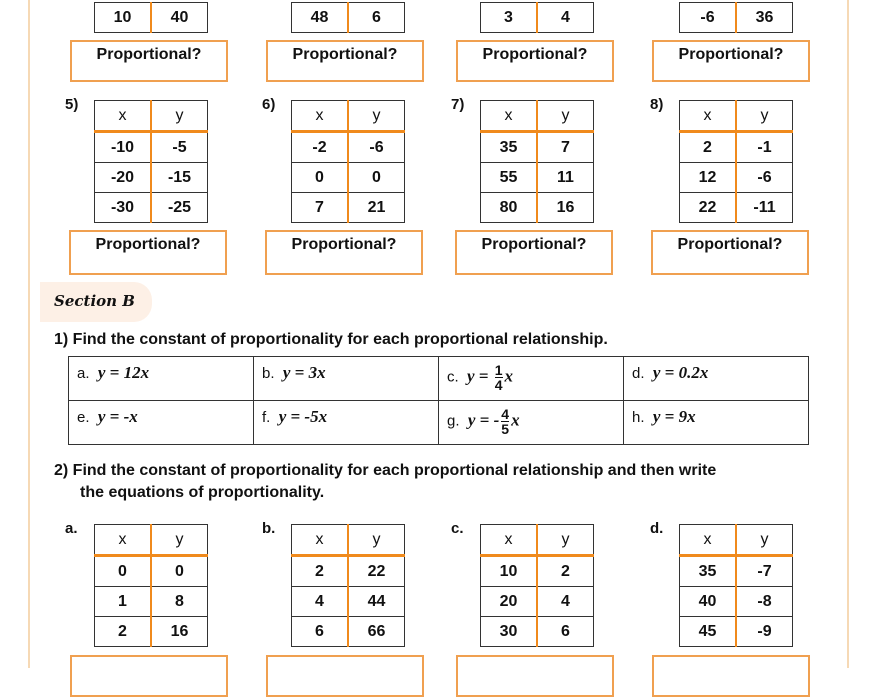 The height and width of the screenshot is (697, 880). I want to click on problem-number: 7), so click(458, 104).